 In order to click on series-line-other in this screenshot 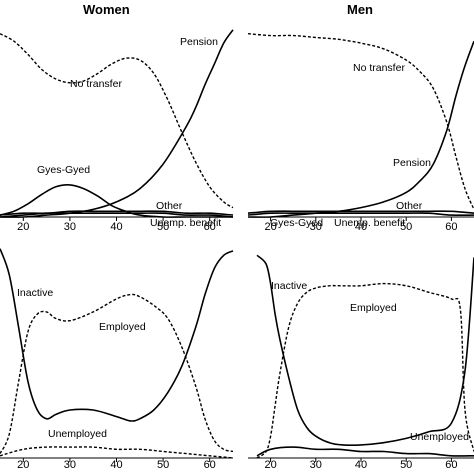, I will do `click(360, 212)`.